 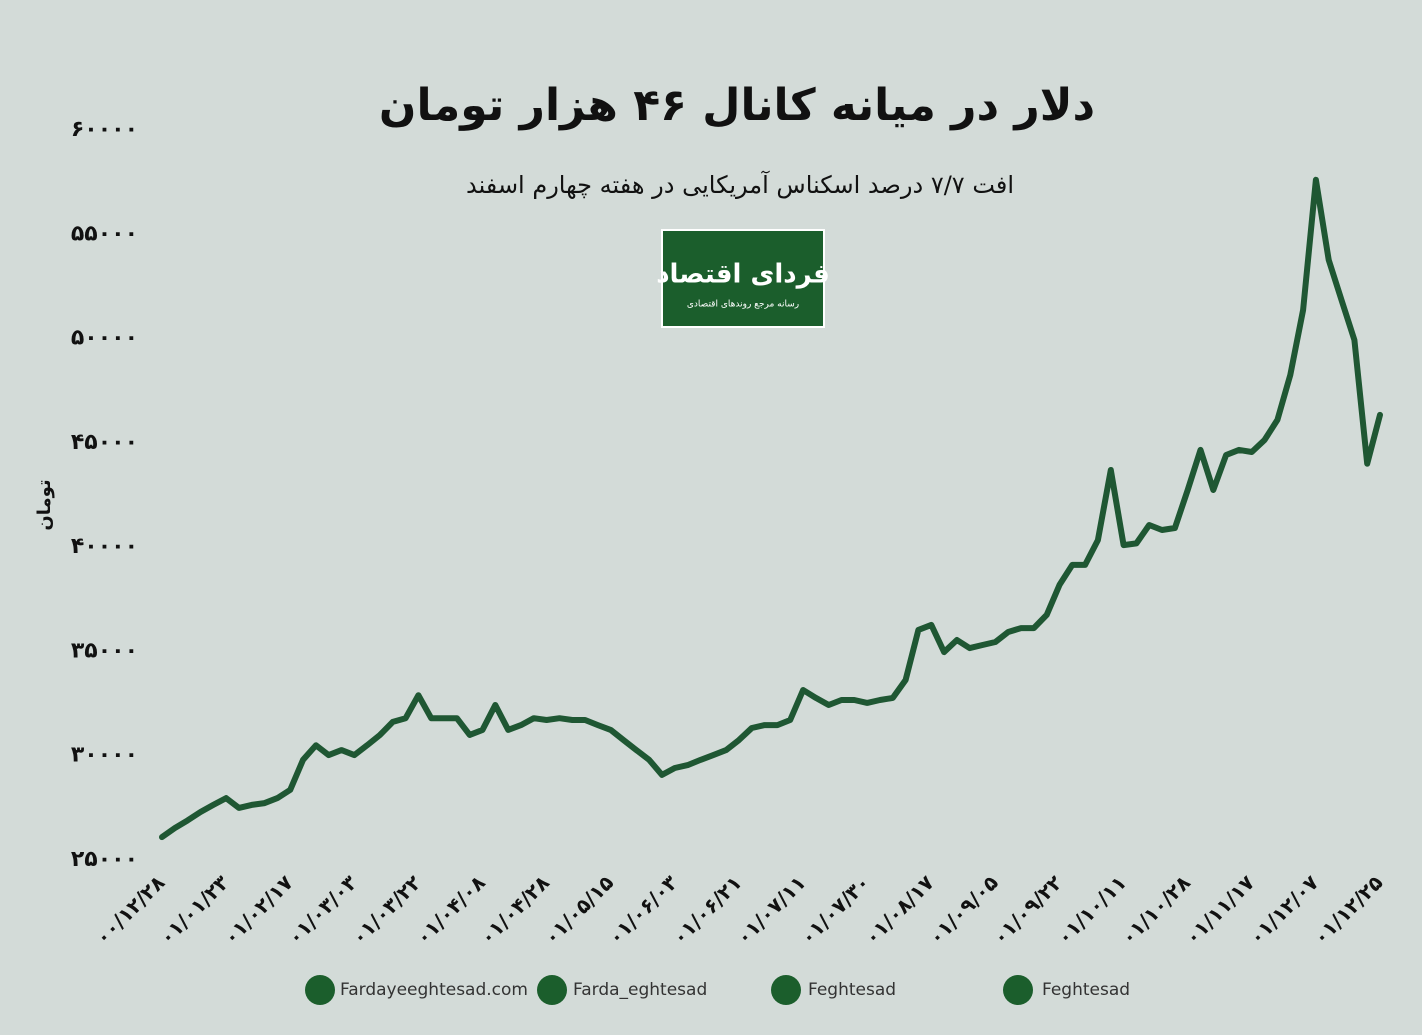 I want to click on y-tick-label: ۳۵۰۰۰, so click(x=104, y=650).